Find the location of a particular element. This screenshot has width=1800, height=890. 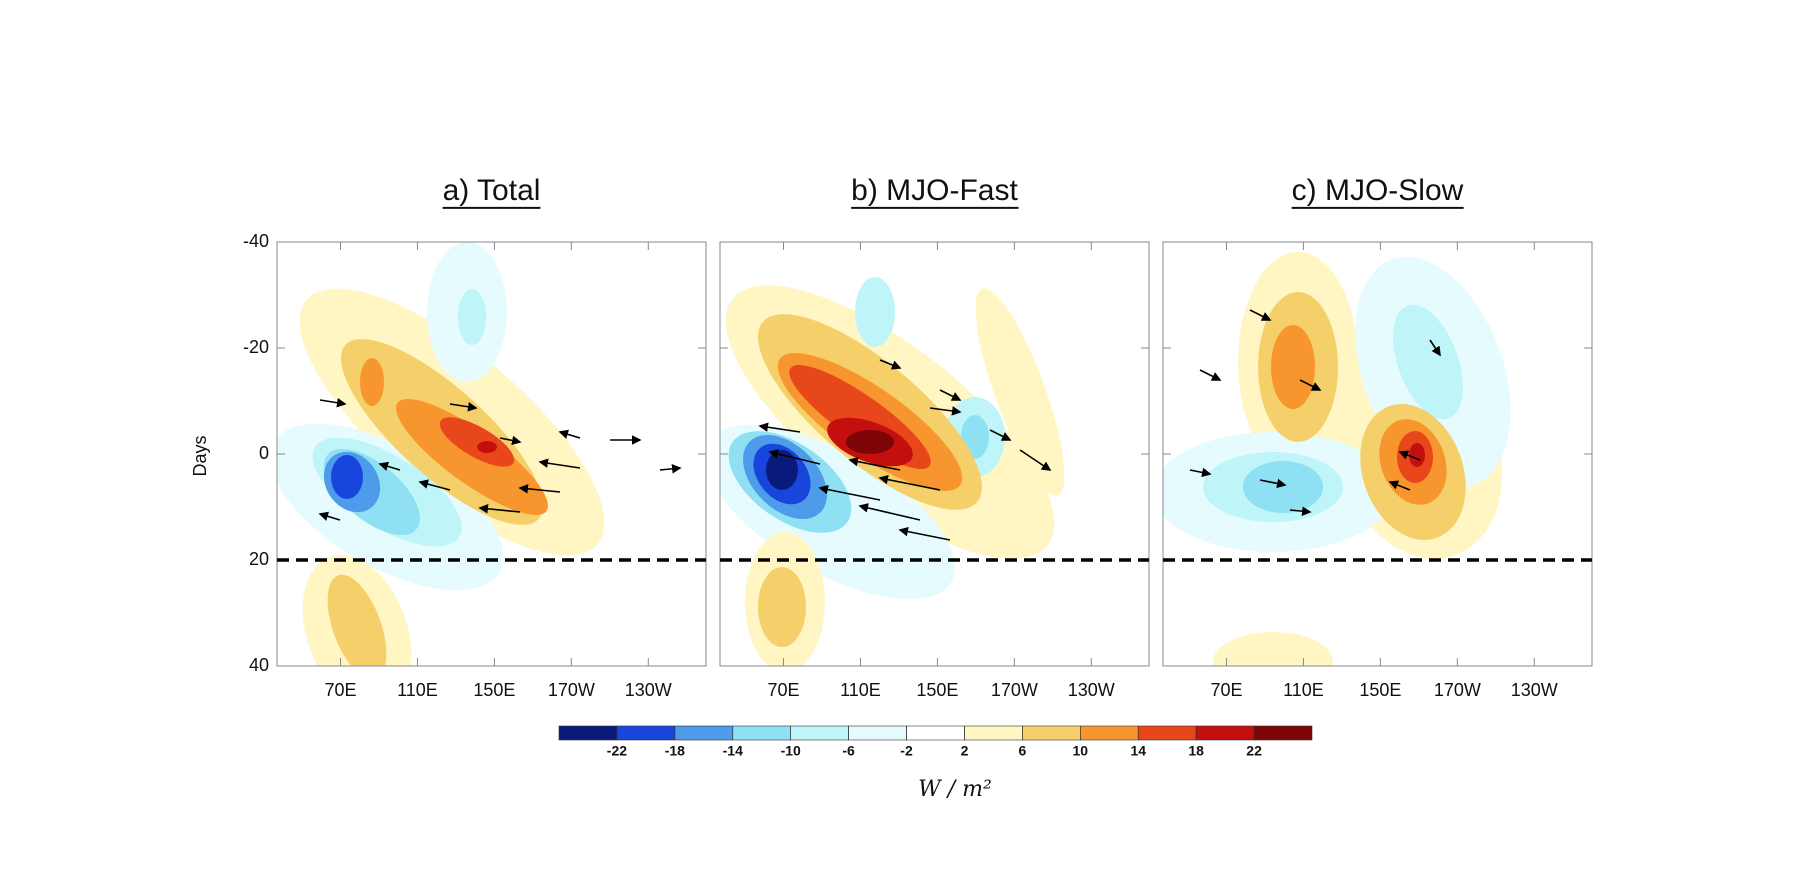

y-tick-label: 0 is located at coordinates (264, 453).